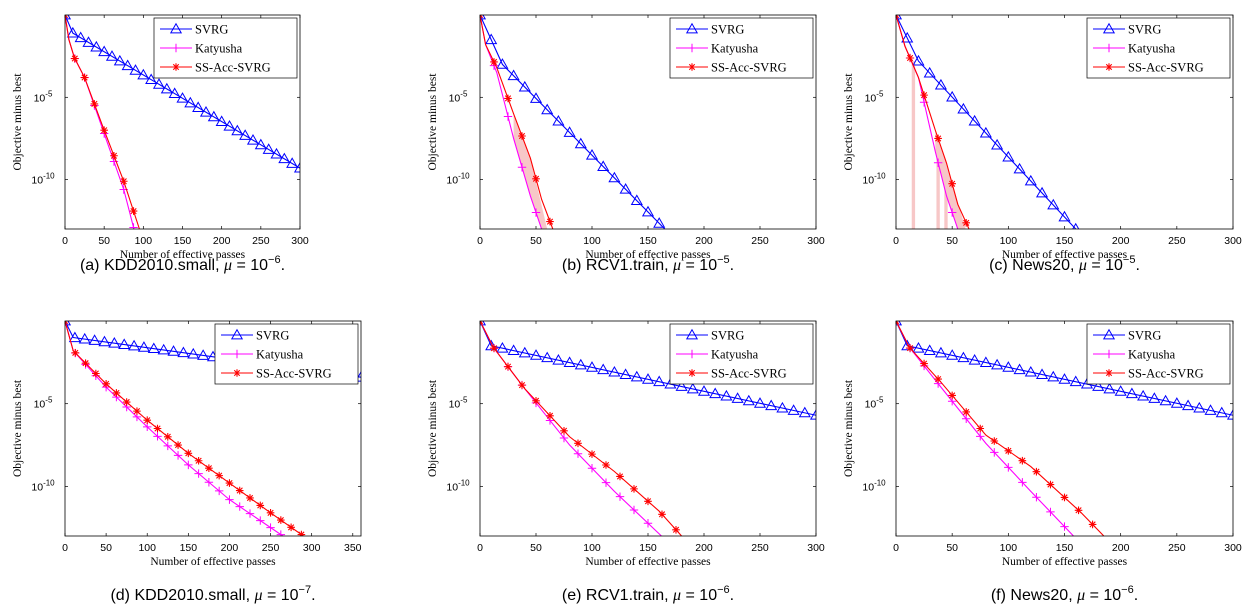 This screenshot has width=1247, height=616. I want to click on legend-marker-ss-acc-svrg, so click(1109, 67).